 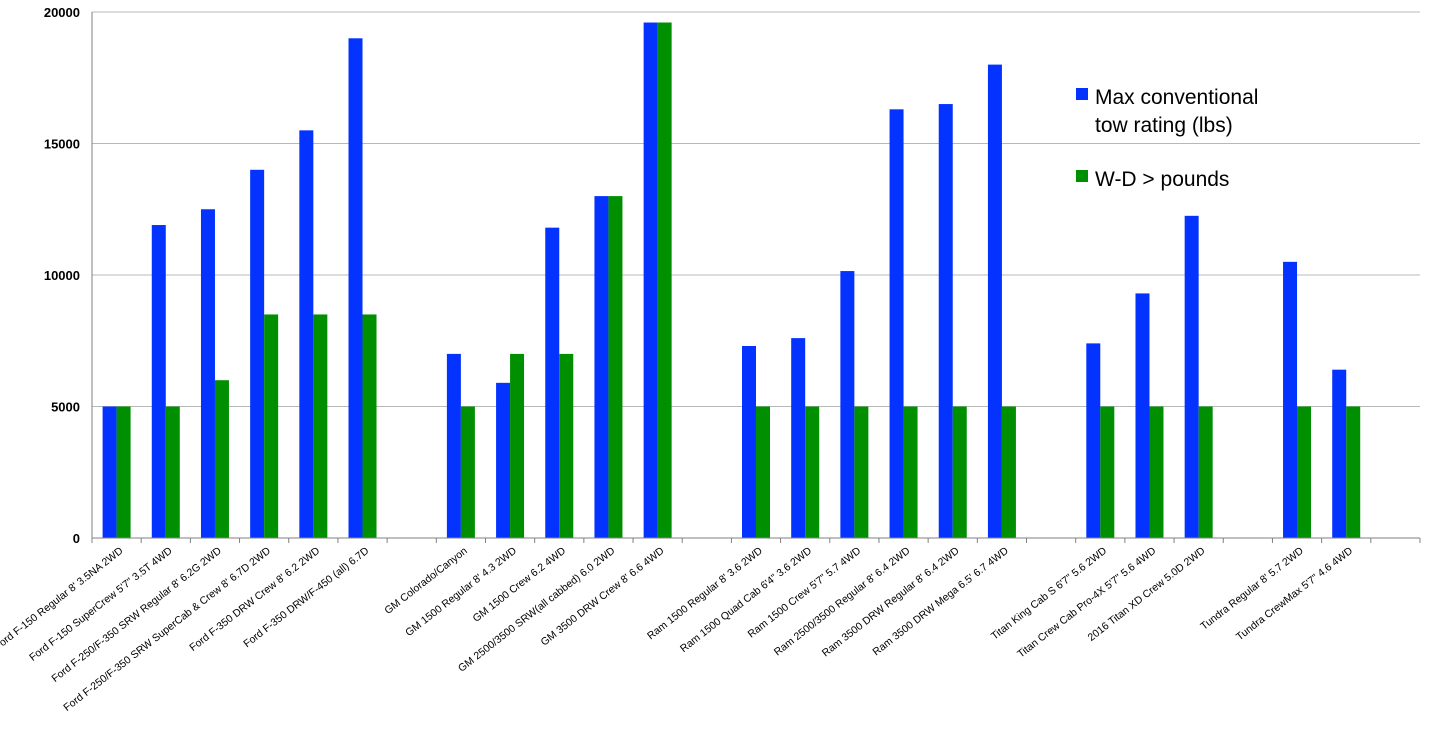 What do you see at coordinates (520, 585) in the screenshot?
I see `x-category-label: GM 1500 Crew 6.2 4WD` at bounding box center [520, 585].